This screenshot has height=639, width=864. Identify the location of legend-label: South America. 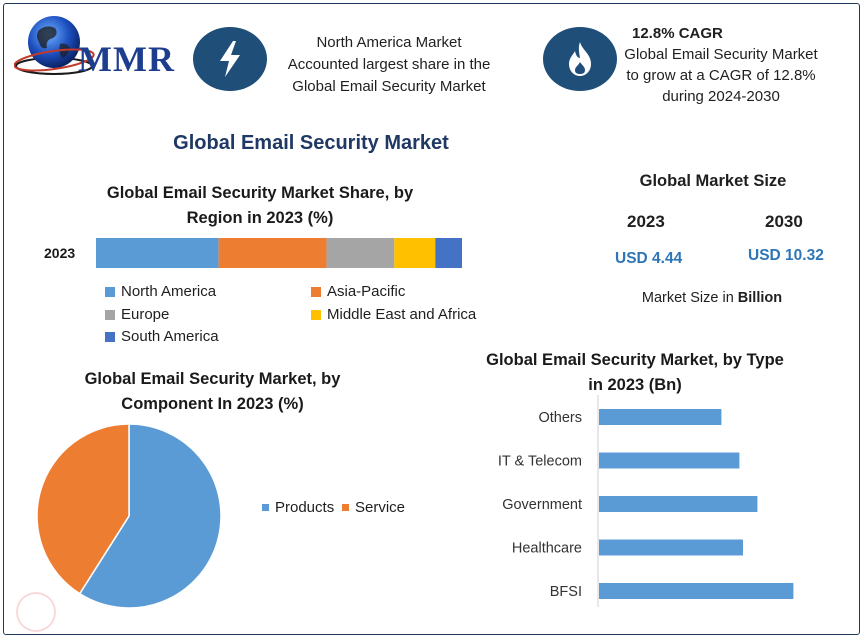
(170, 336).